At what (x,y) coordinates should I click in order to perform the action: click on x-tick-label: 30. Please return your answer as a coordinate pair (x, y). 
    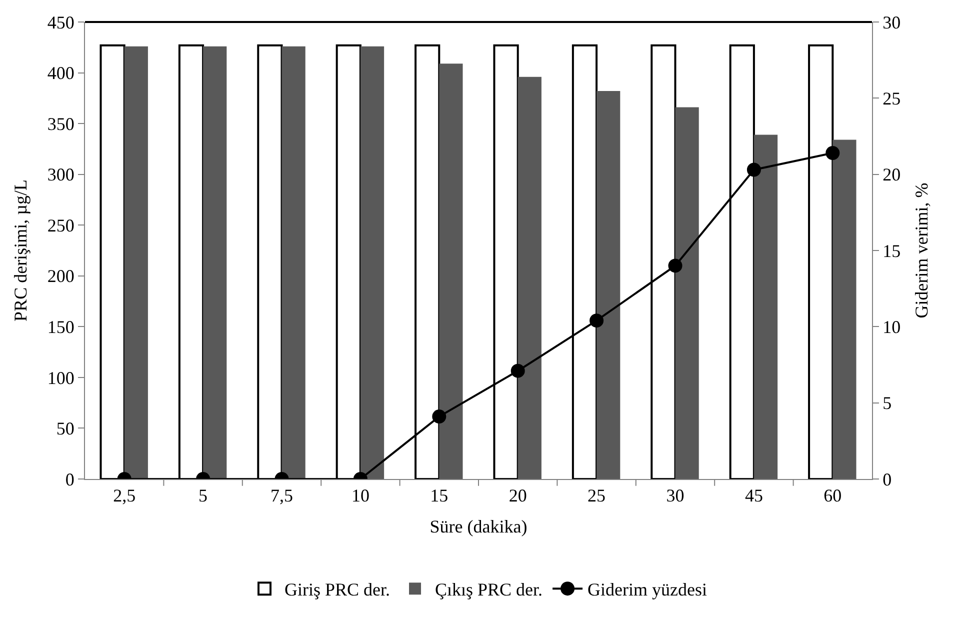
    Looking at the image, I should click on (675, 496).